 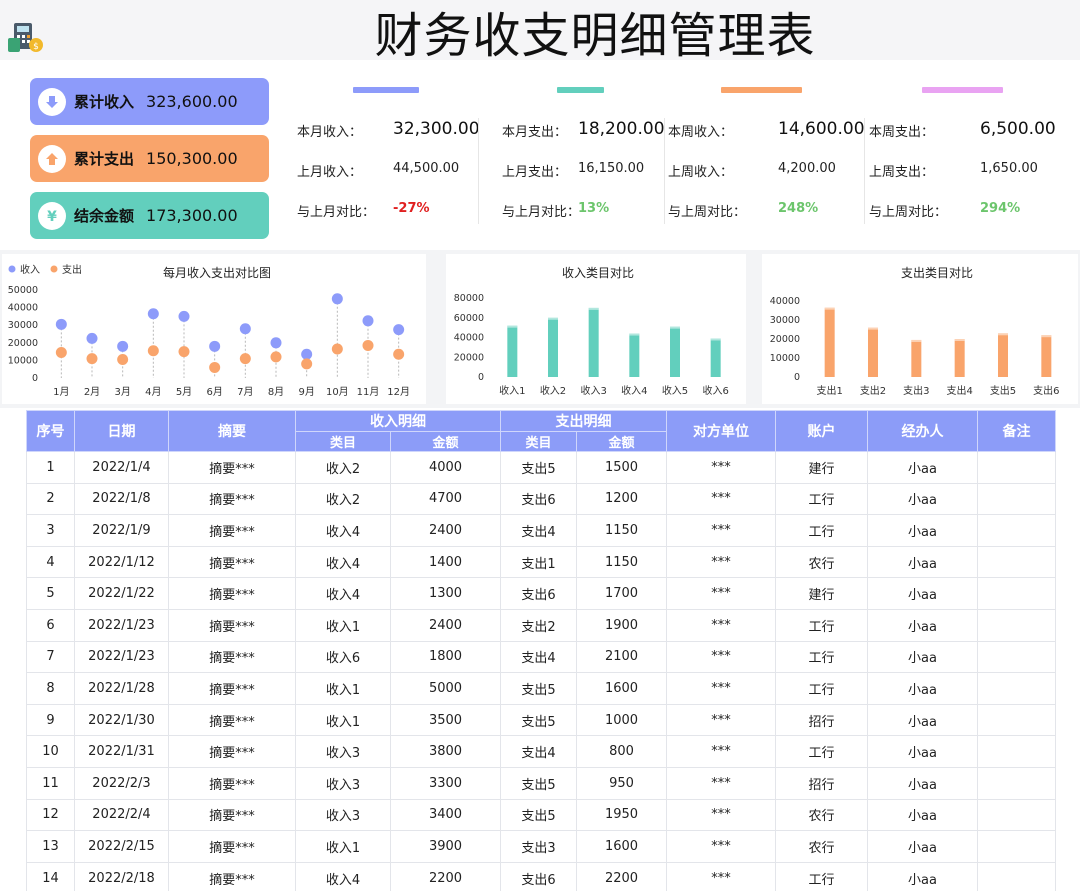 I want to click on summary-card-balance: ¥ 结余金额 173,300.00, so click(x=149, y=215).